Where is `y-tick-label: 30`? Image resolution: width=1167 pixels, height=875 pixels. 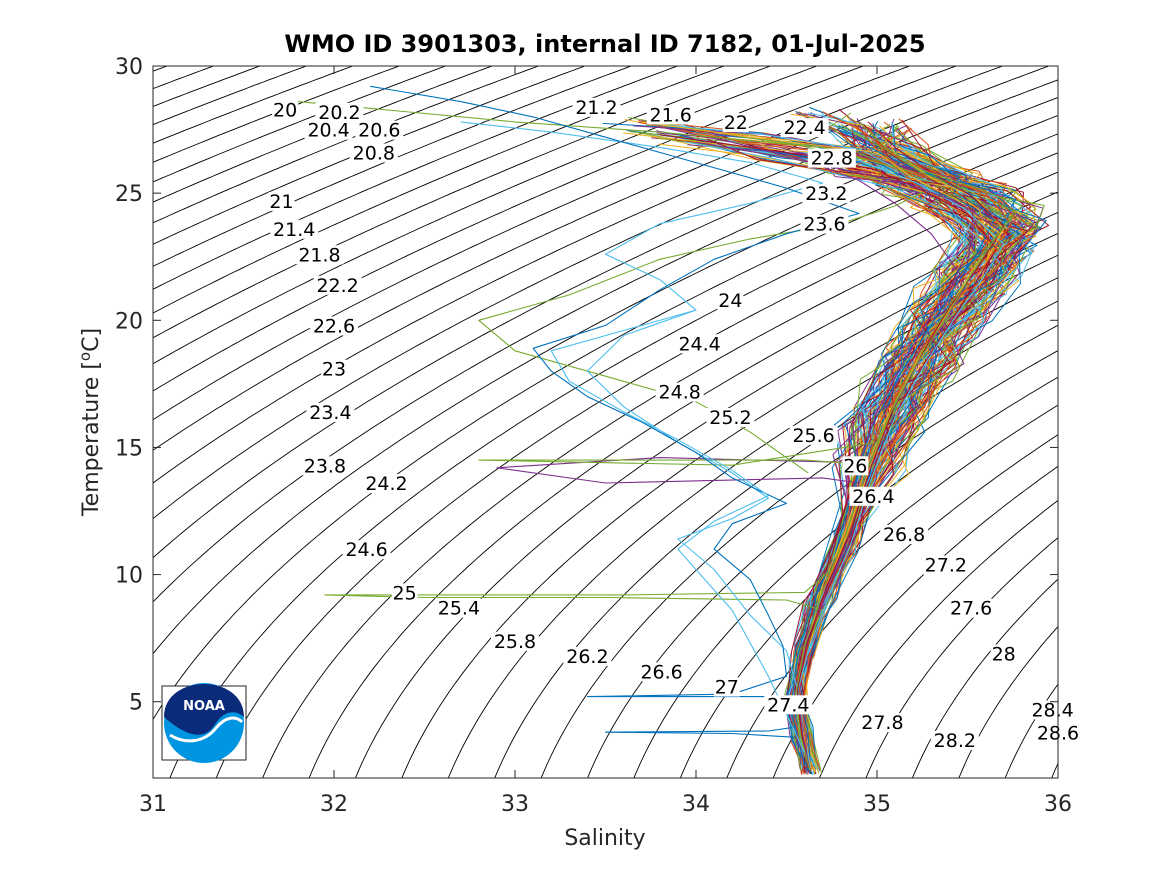 y-tick-label: 30 is located at coordinates (129, 67).